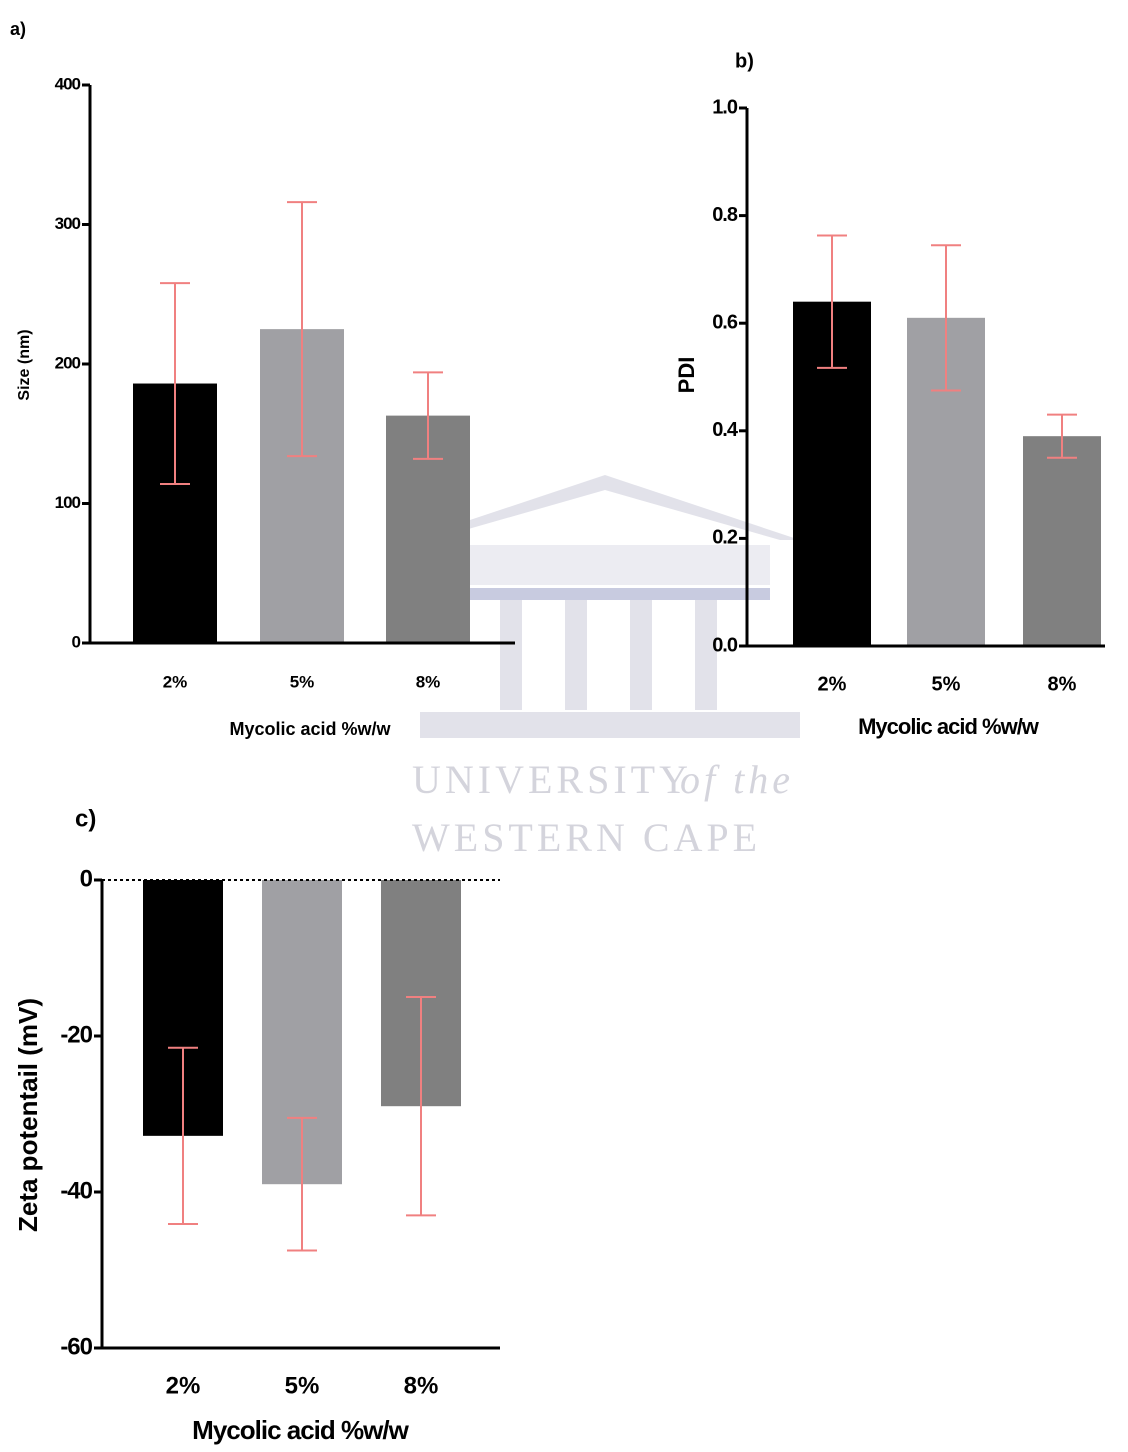  Describe the element at coordinates (1062, 541) in the screenshot. I see `bar` at that location.